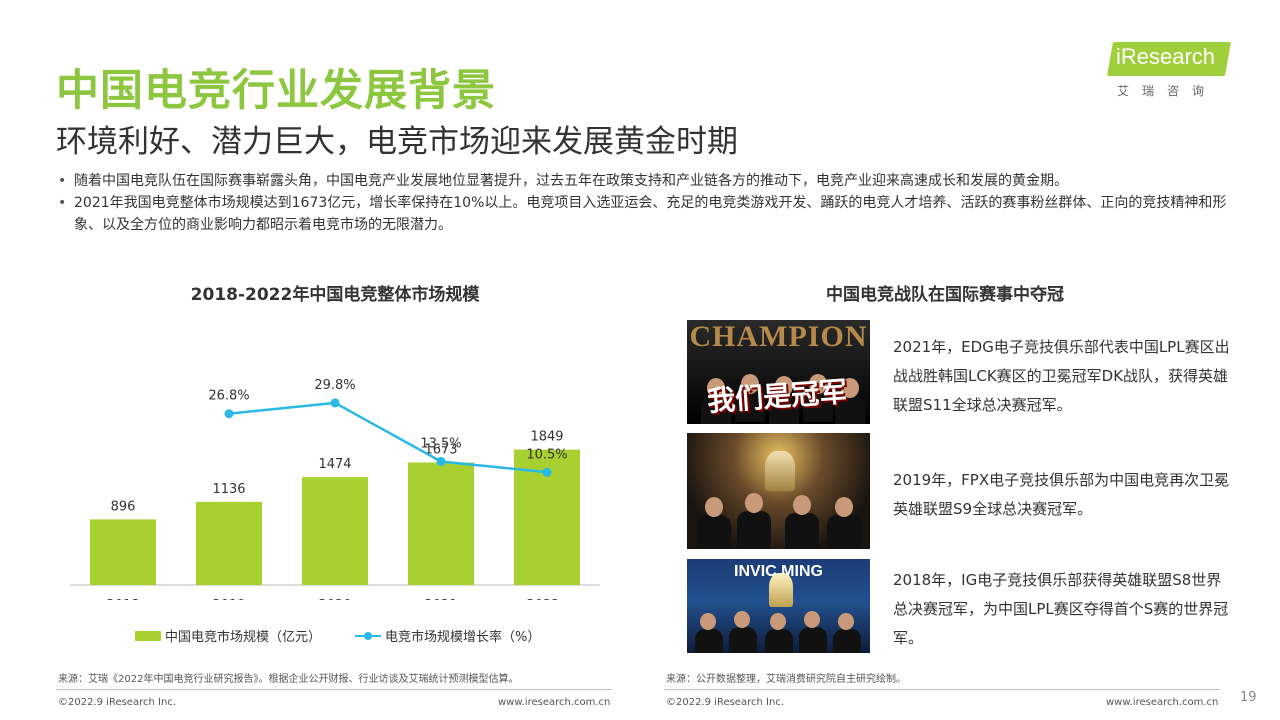  I want to click on copyright-right: ©2022.9 iResearch Inc., so click(725, 702).